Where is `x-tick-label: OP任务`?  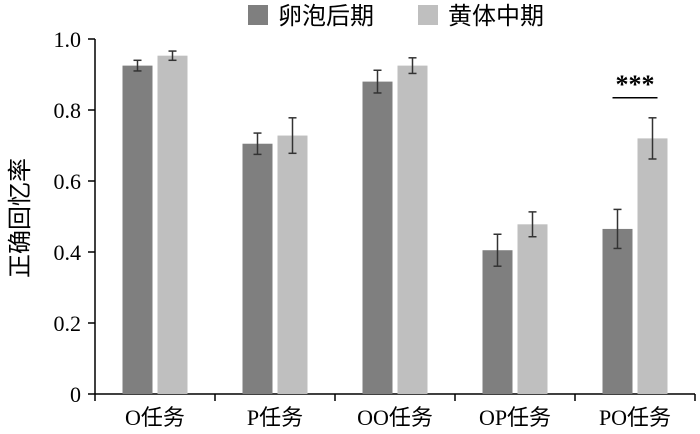
x-tick-label: OP任务 is located at coordinates (515, 417).